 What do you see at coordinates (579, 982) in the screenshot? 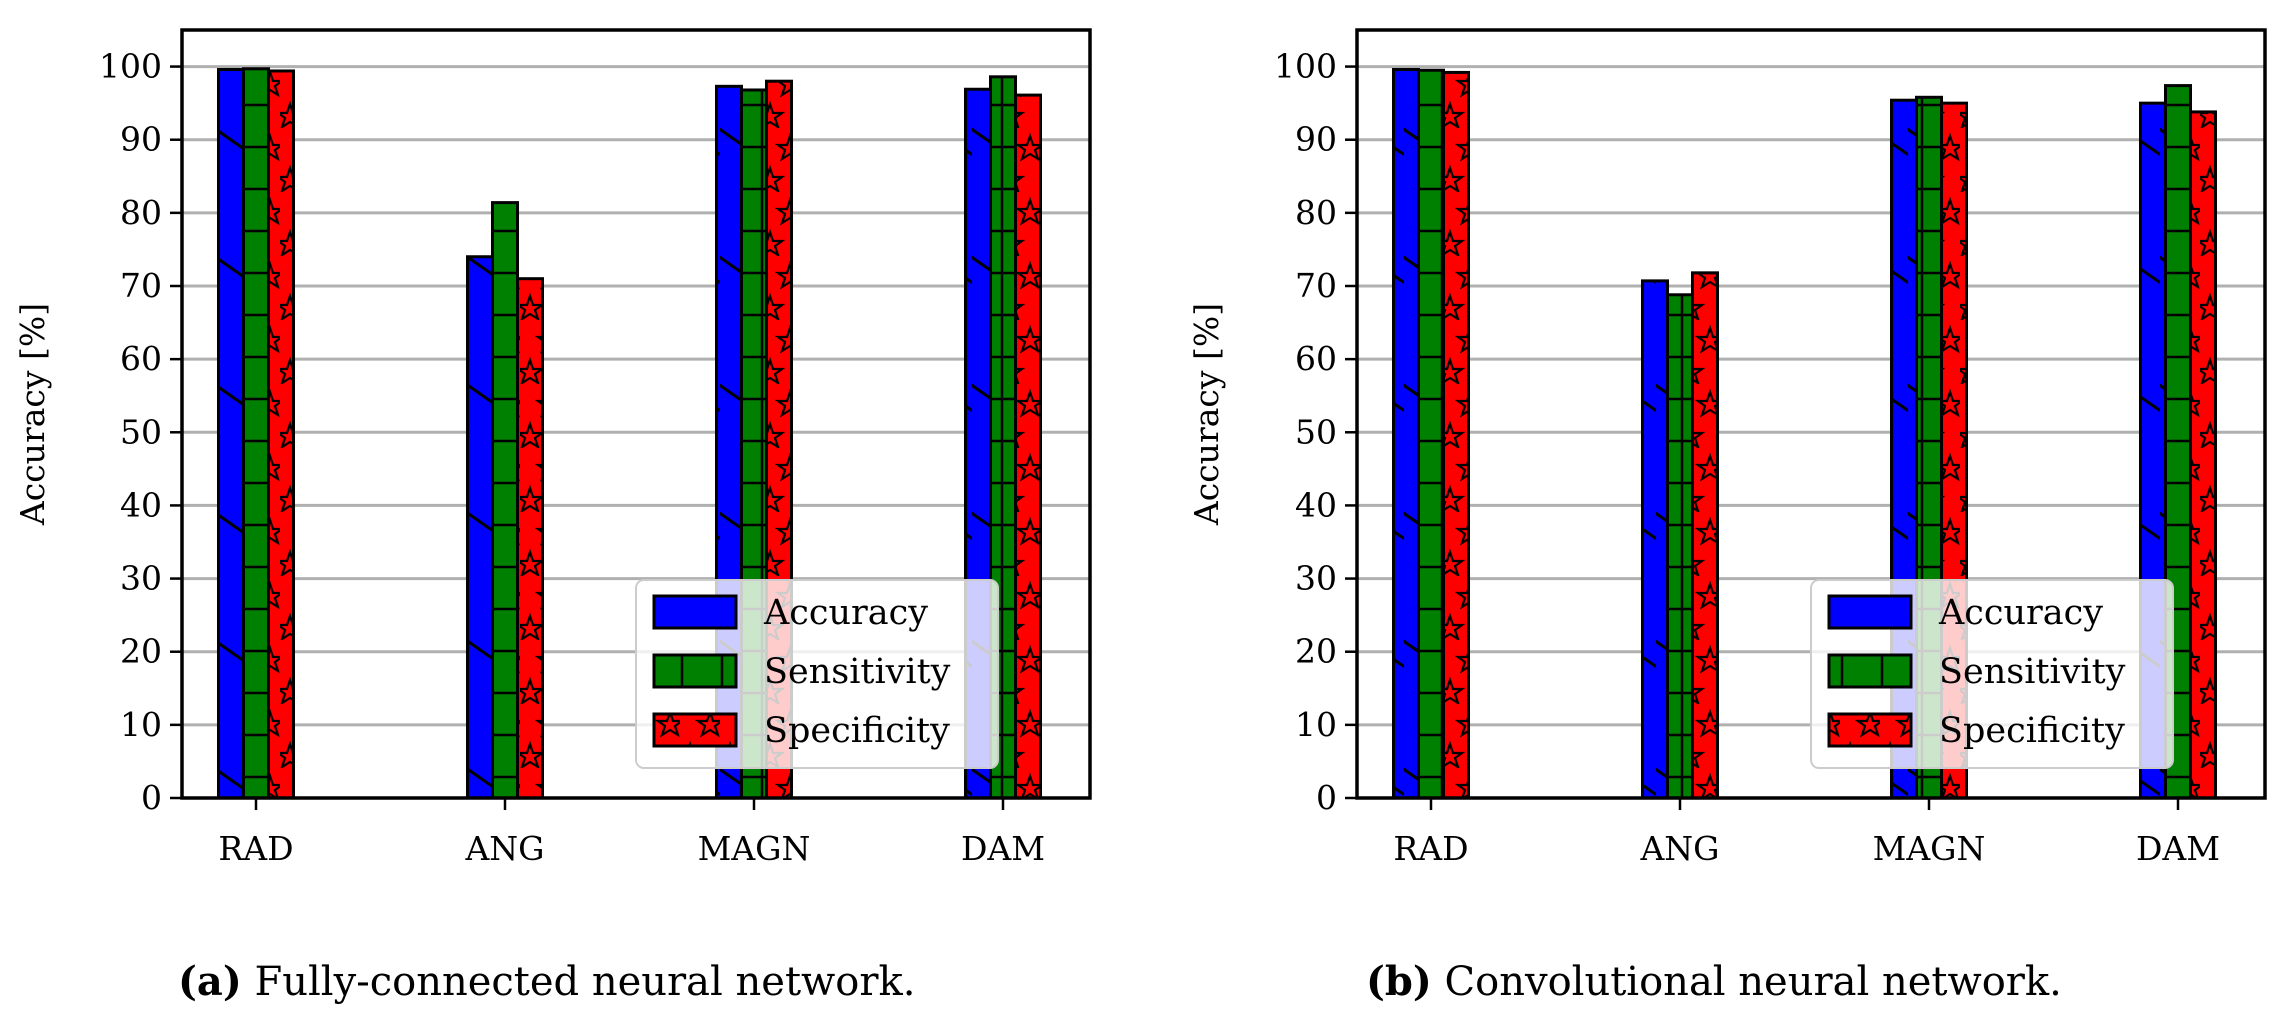
I see `caption-text: Fully-connected neural network.` at bounding box center [579, 982].